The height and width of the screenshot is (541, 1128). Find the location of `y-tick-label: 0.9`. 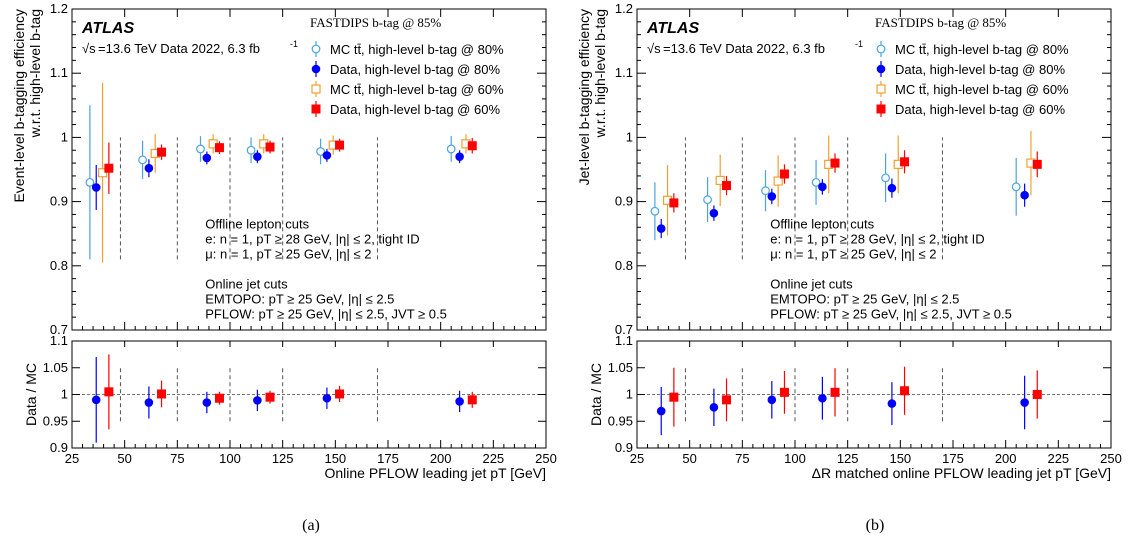

y-tick-label: 0.9 is located at coordinates (624, 201).